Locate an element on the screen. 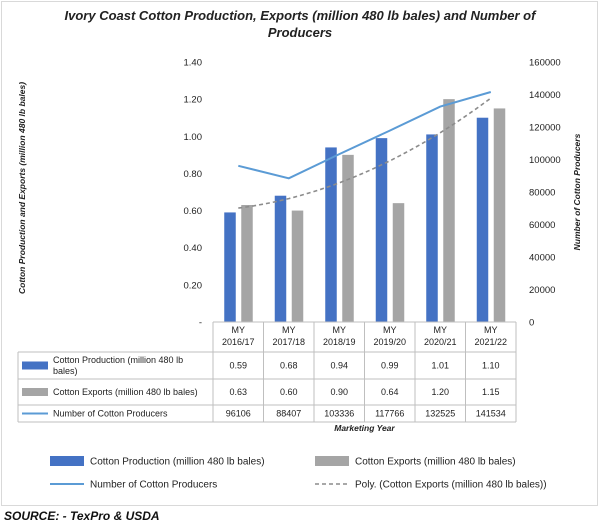 The image size is (600, 530). x-axis-title: Marketing Year is located at coordinates (364, 428).